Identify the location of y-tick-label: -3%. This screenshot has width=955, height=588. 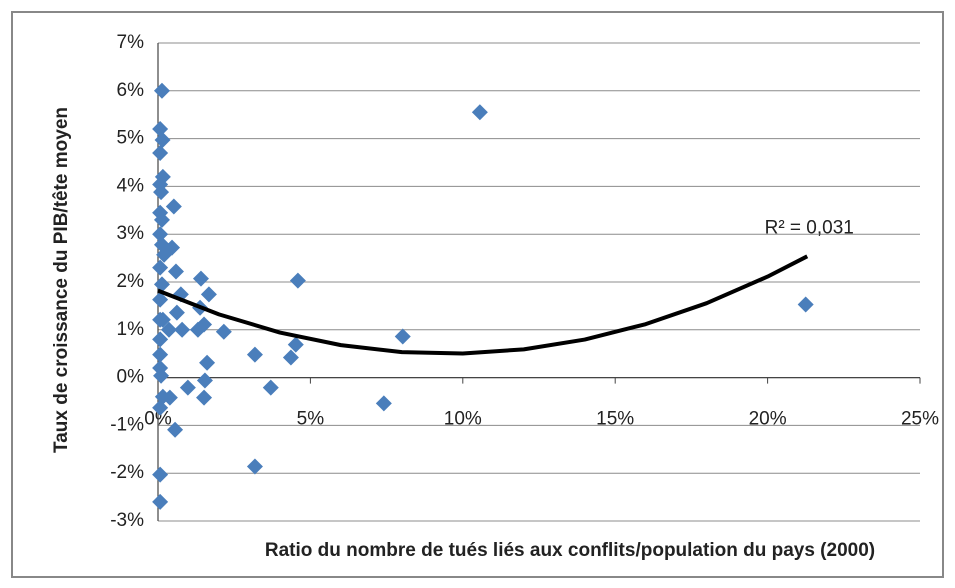
(127, 520).